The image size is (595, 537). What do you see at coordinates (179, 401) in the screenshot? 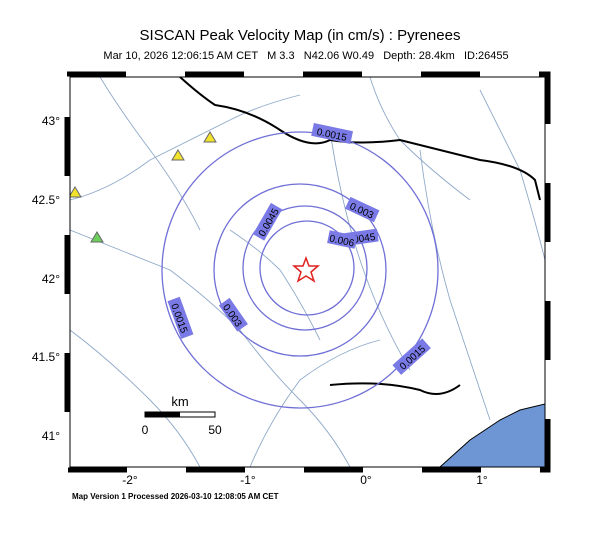
I see `scale-unit: km` at bounding box center [179, 401].